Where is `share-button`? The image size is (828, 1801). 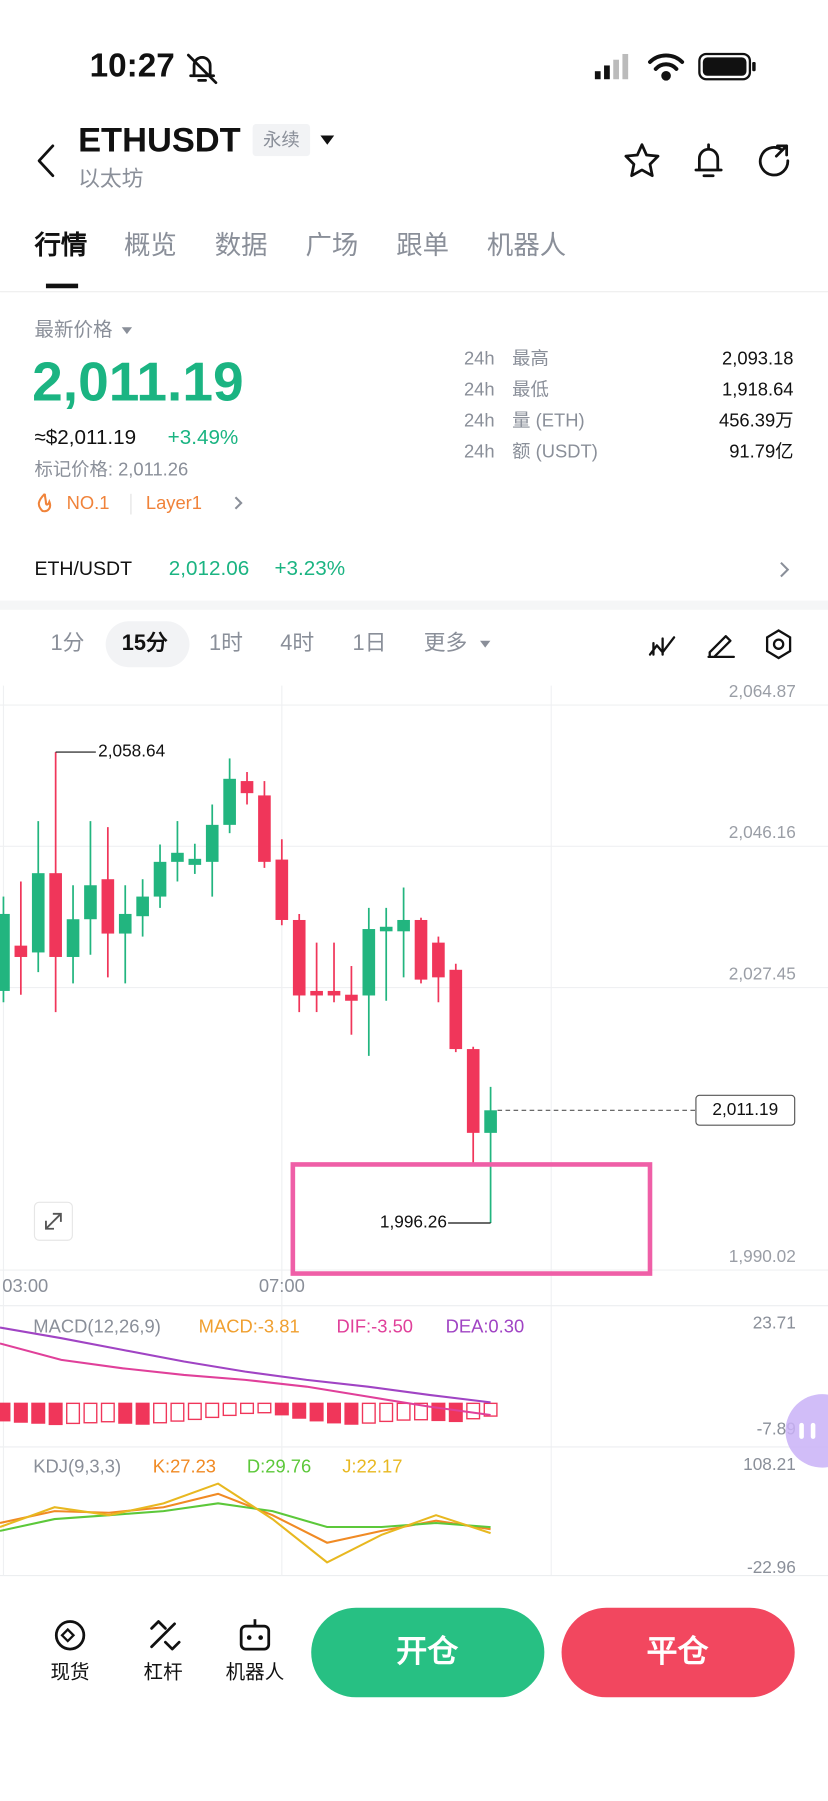
share-button is located at coordinates (774, 160).